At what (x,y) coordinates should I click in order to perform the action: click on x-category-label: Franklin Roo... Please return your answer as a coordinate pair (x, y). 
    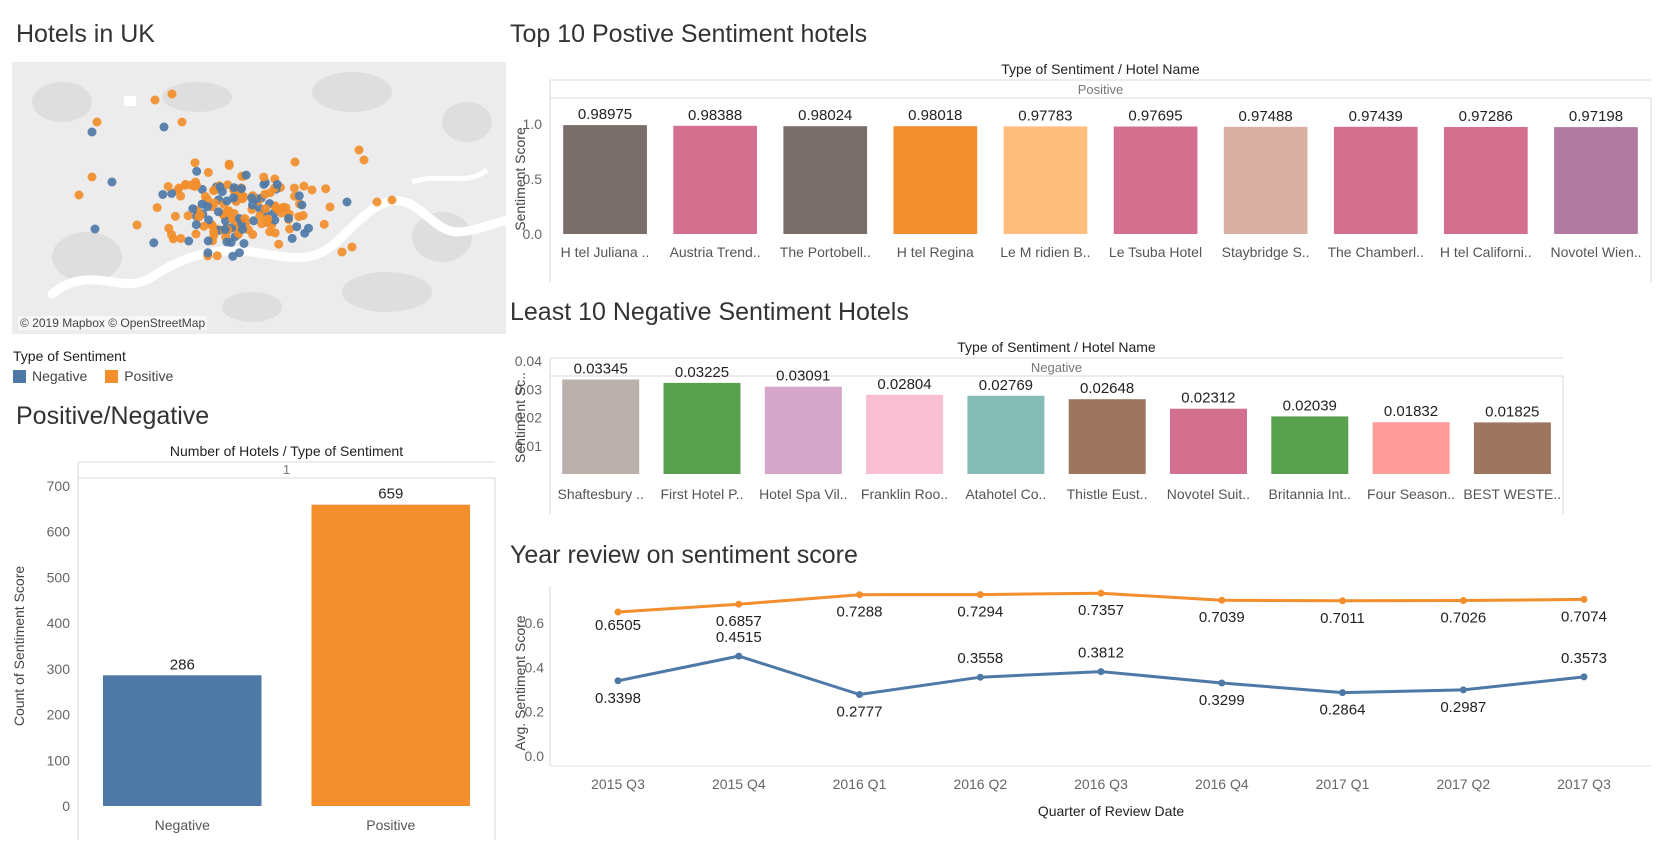
    Looking at the image, I should click on (904, 494).